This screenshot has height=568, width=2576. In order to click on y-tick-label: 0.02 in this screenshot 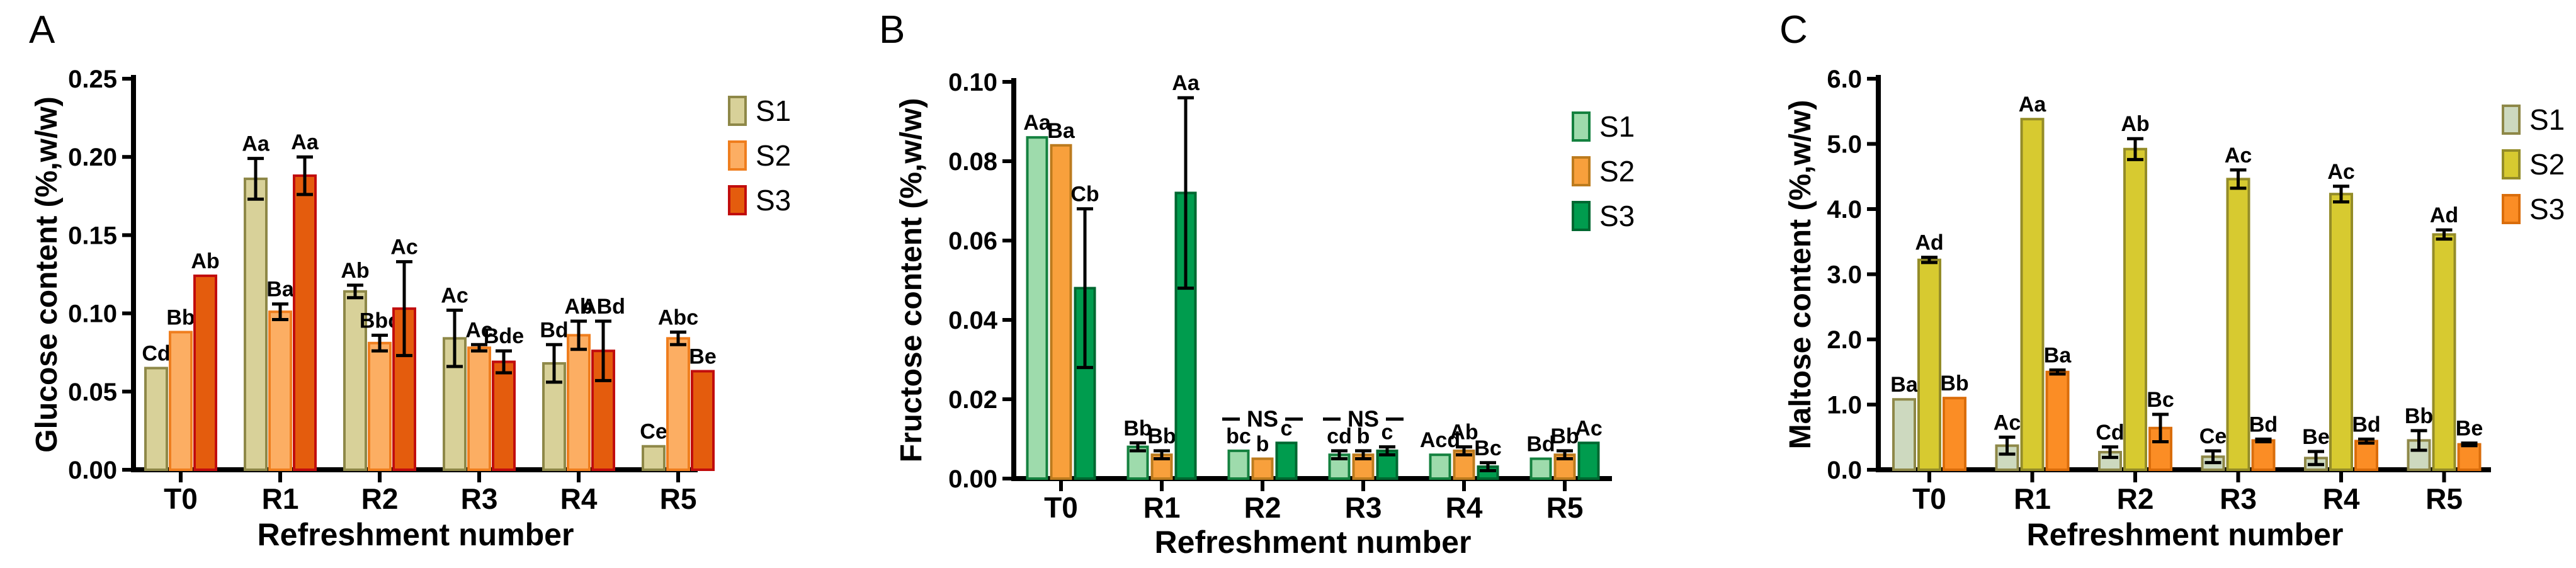, I will do `click(972, 400)`.